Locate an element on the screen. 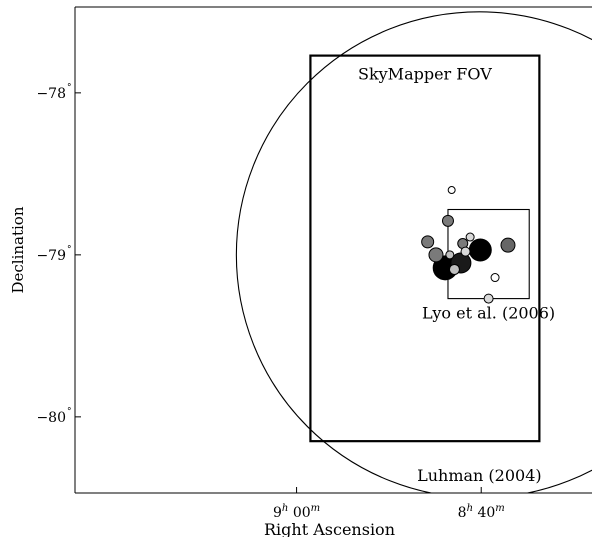  x-tick-label: 8h 40m is located at coordinates (481, 512).